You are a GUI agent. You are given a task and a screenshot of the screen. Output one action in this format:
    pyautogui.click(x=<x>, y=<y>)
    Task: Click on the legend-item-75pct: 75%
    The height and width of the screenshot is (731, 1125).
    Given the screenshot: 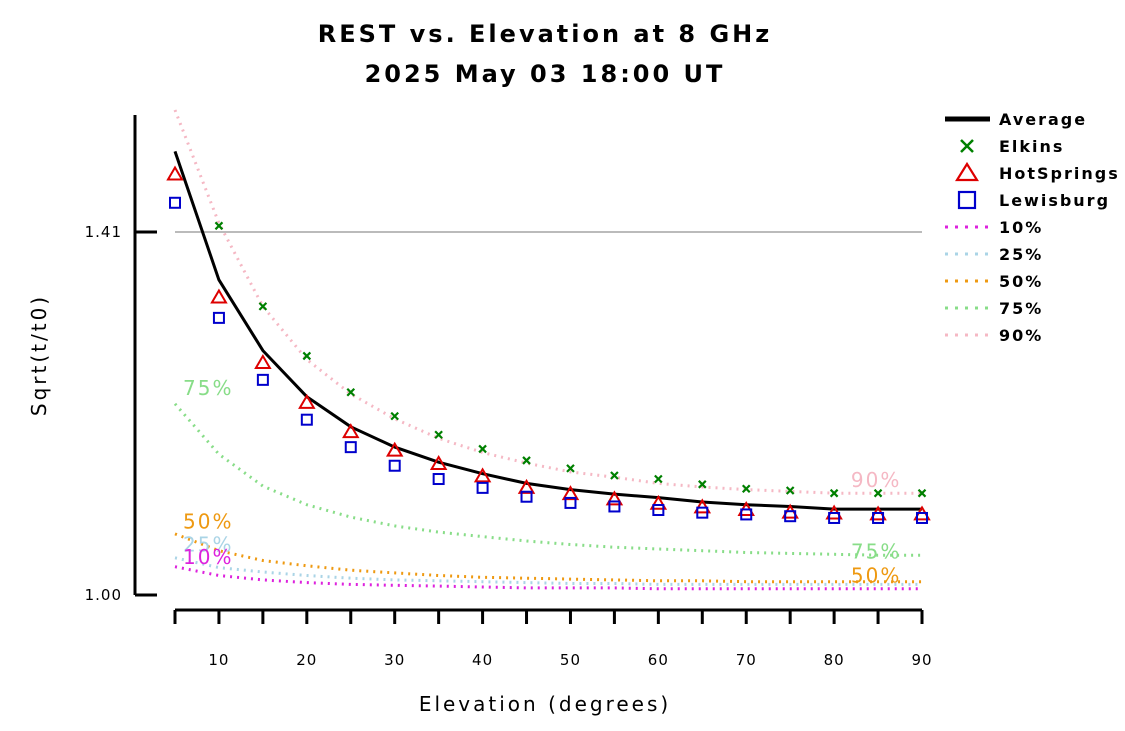 What is the action you would take?
    pyautogui.click(x=994, y=308)
    